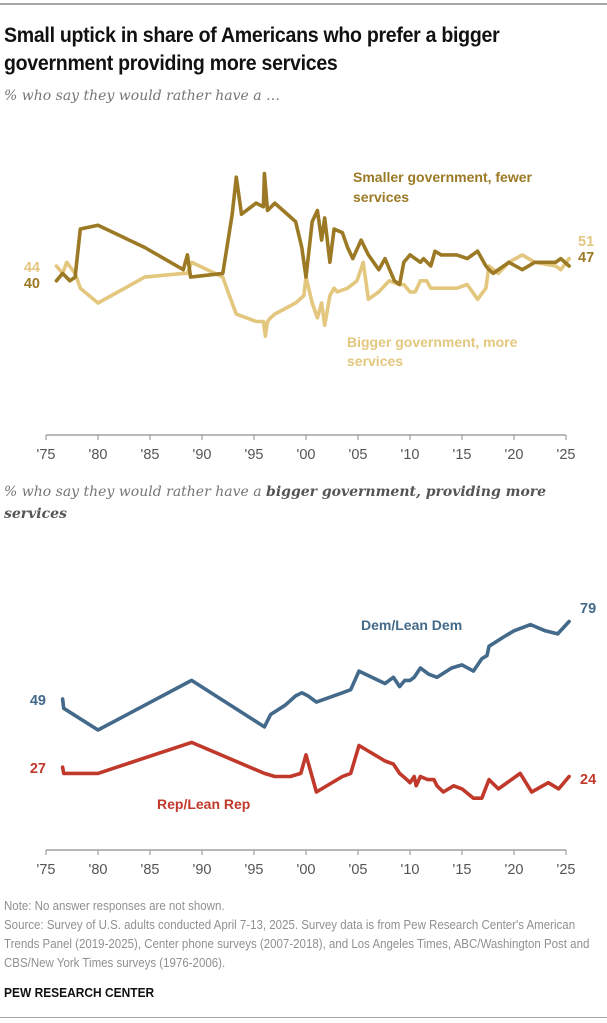  What do you see at coordinates (514, 870) in the screenshot?
I see `bottom-chart-x-tick-label: '20` at bounding box center [514, 870].